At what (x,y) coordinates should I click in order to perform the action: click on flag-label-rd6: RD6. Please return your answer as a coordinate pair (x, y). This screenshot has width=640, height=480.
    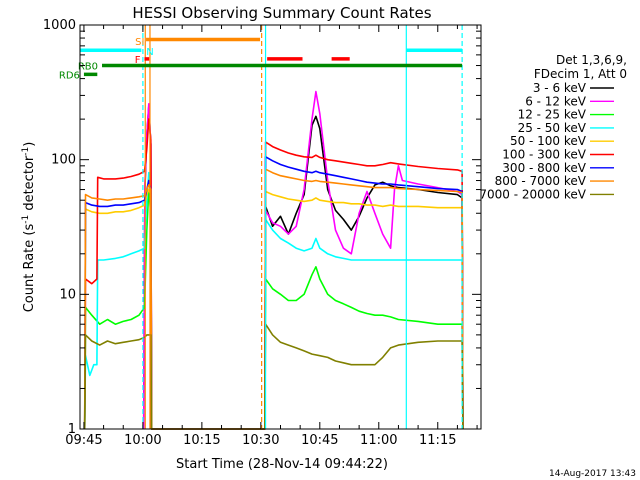
    Looking at the image, I should click on (69, 75).